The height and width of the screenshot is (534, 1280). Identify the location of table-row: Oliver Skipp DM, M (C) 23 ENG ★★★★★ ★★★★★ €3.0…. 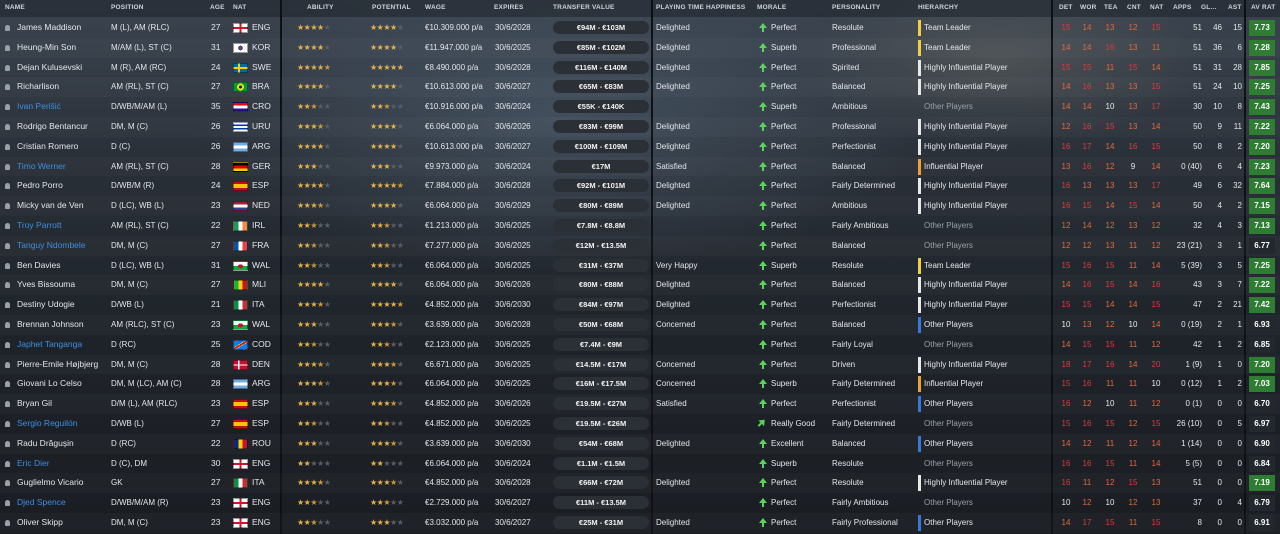
(640, 523).